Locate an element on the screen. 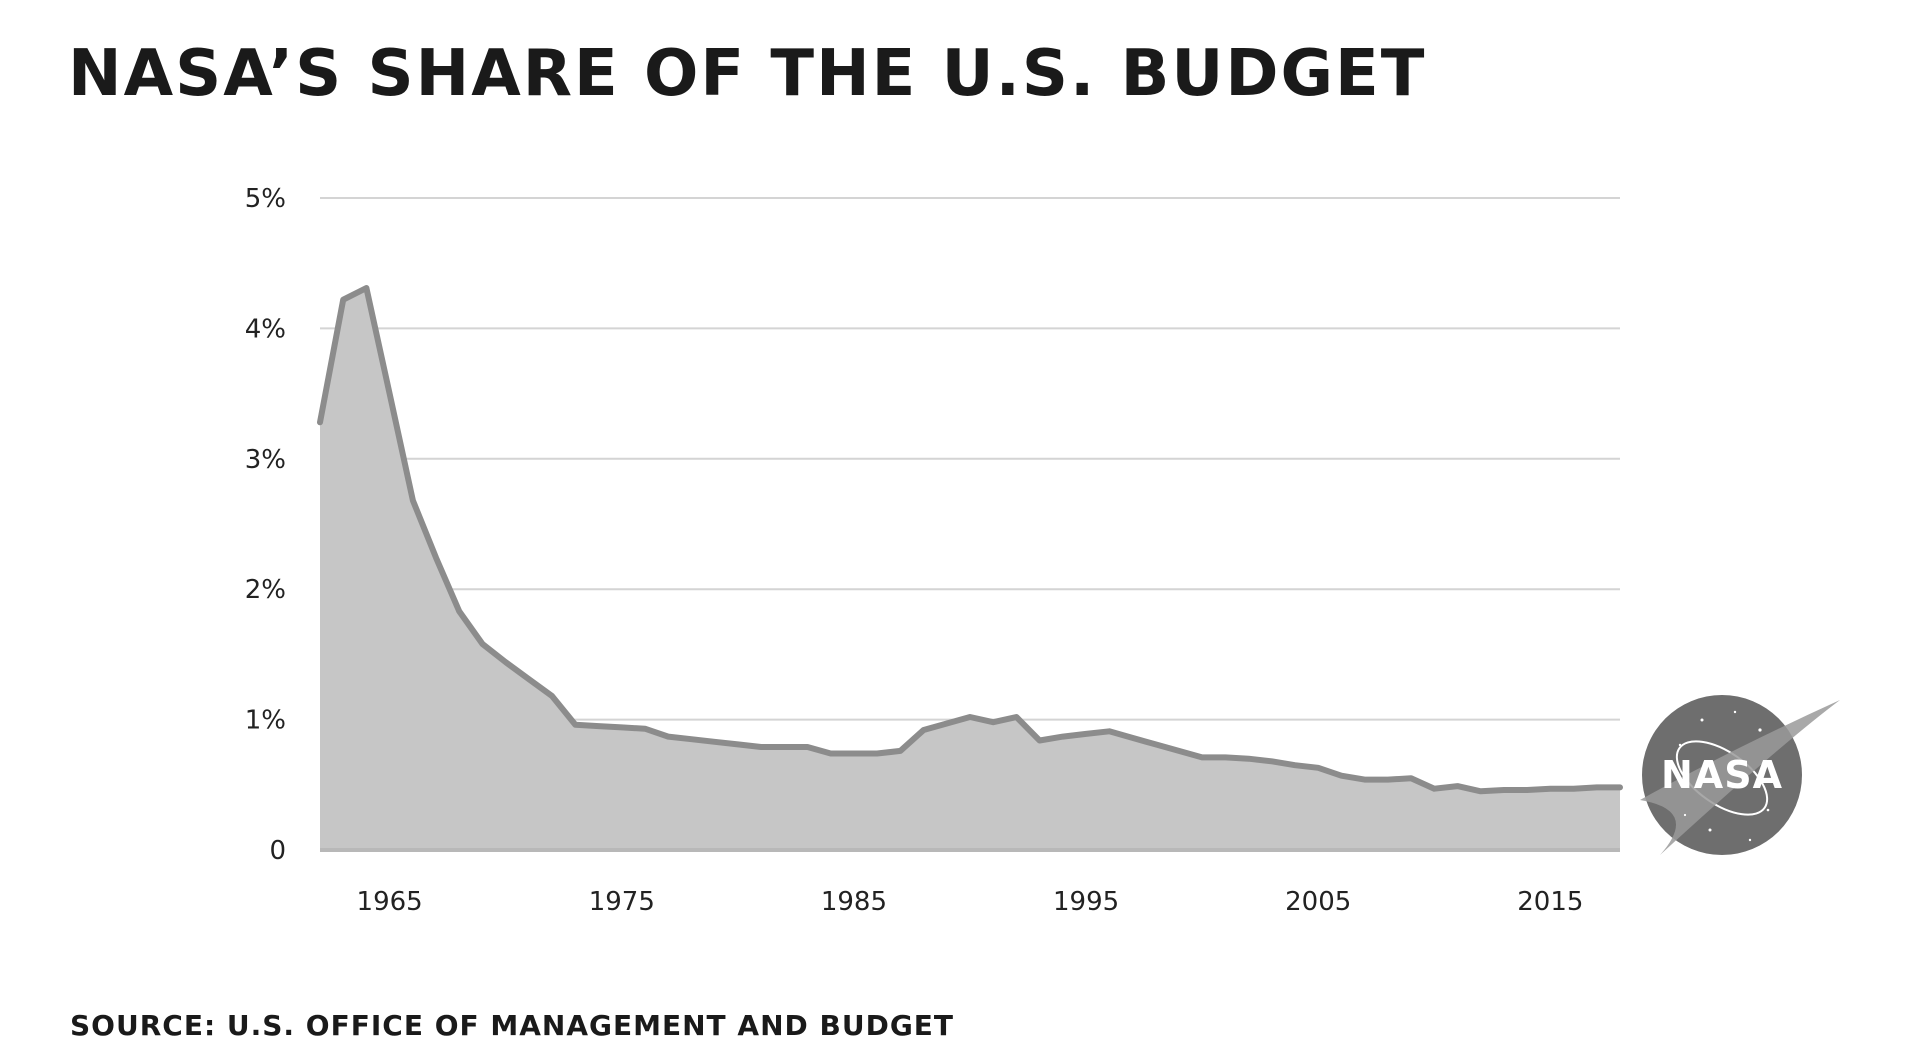 Image resolution: width=1920 pixels, height=1060 pixels. logo-stars is located at coordinates (1724, 776).